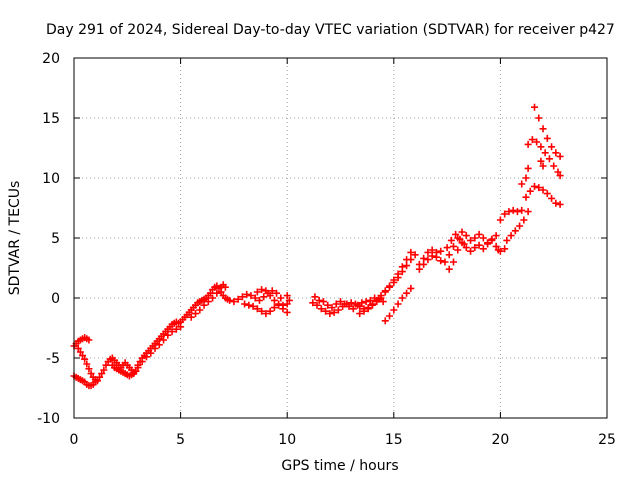 Image resolution: width=640 pixels, height=480 pixels. What do you see at coordinates (607, 440) in the screenshot?
I see `x-tick-label: 25` at bounding box center [607, 440].